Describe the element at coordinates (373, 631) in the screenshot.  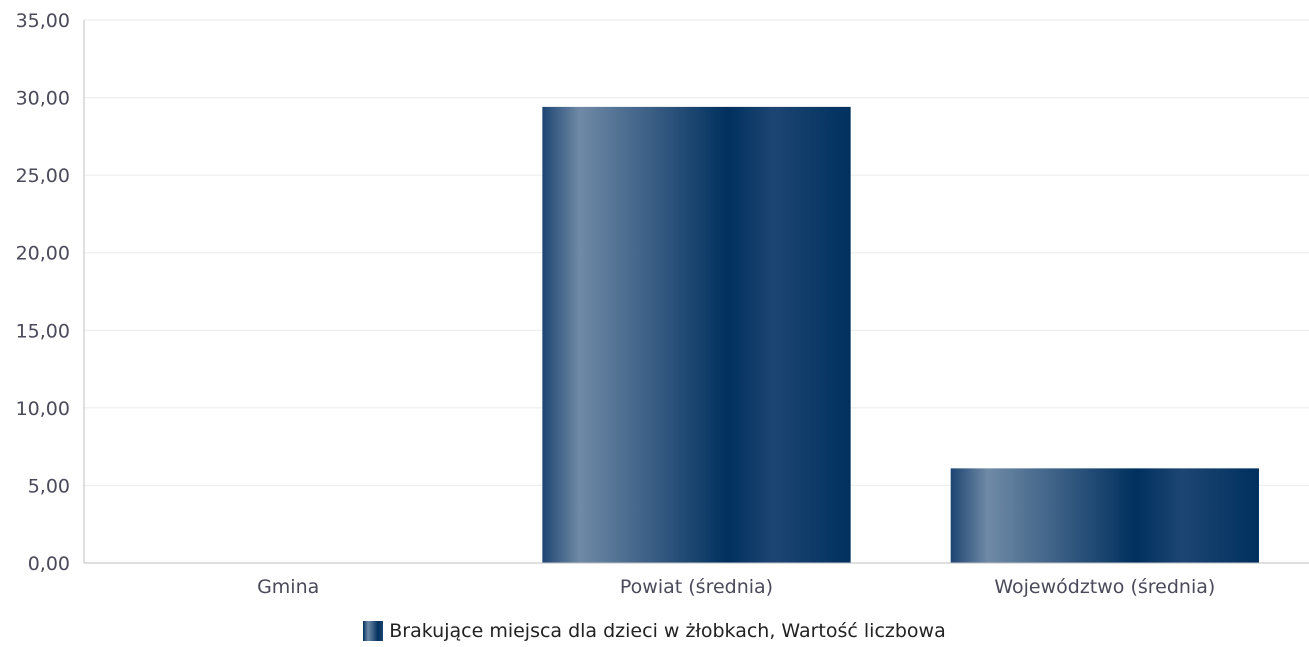
I see `legend-swatch` at that location.